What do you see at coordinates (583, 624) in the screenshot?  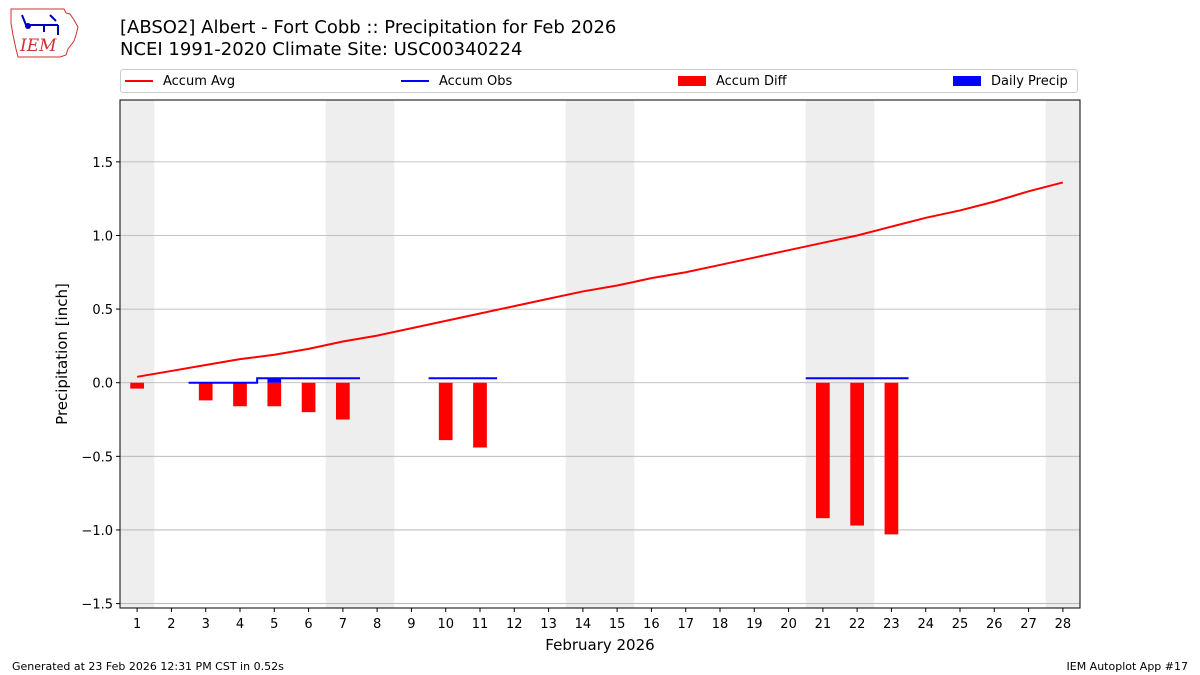 I see `x-tick-label: 14` at bounding box center [583, 624].